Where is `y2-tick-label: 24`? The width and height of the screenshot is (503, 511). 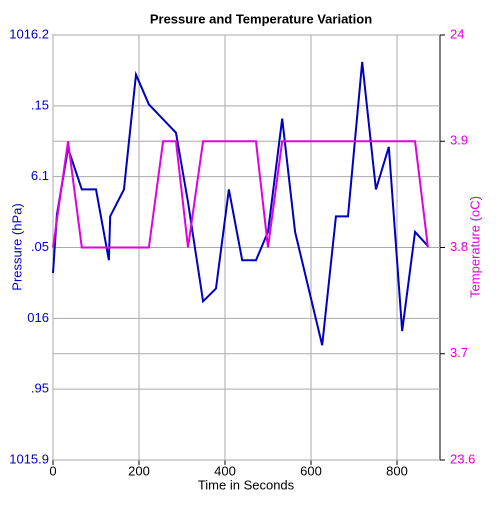 y2-tick-label: 24 is located at coordinates (457, 33).